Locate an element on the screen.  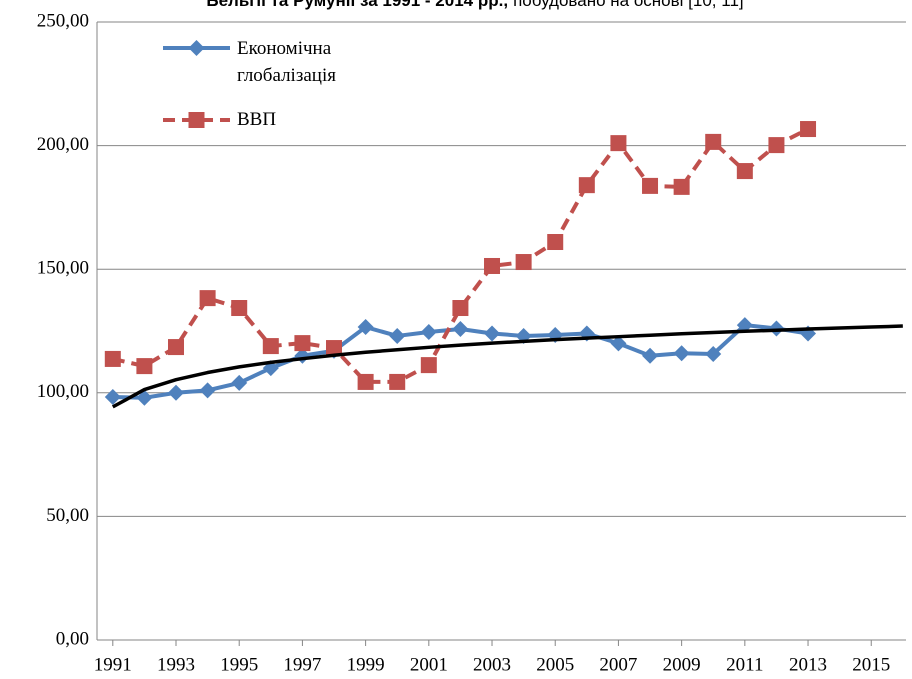
x-tick-label: 2013 is located at coordinates (808, 664).